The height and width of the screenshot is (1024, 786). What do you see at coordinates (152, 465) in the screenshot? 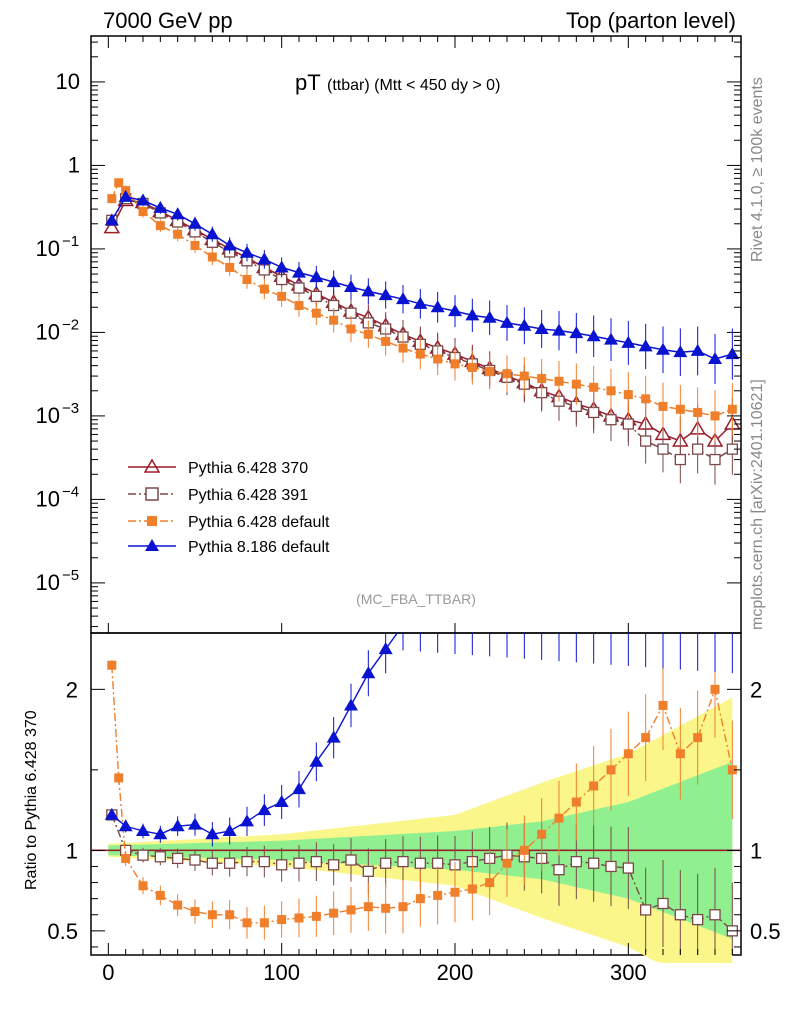
I see `legend-marker-open-triangle` at bounding box center [152, 465].